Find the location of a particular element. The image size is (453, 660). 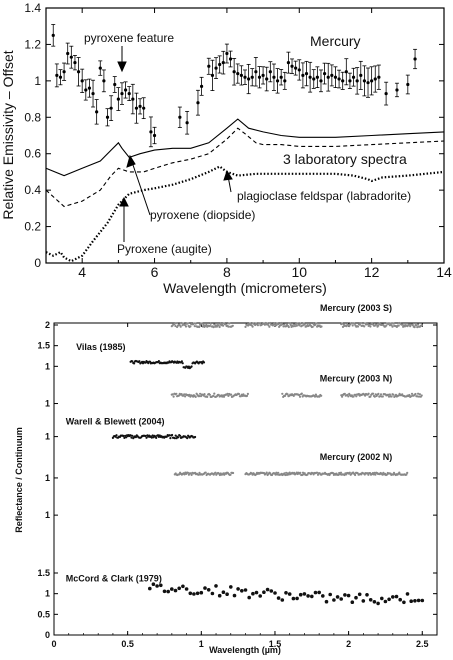

x-tick-label: 2.5 is located at coordinates (422, 644).